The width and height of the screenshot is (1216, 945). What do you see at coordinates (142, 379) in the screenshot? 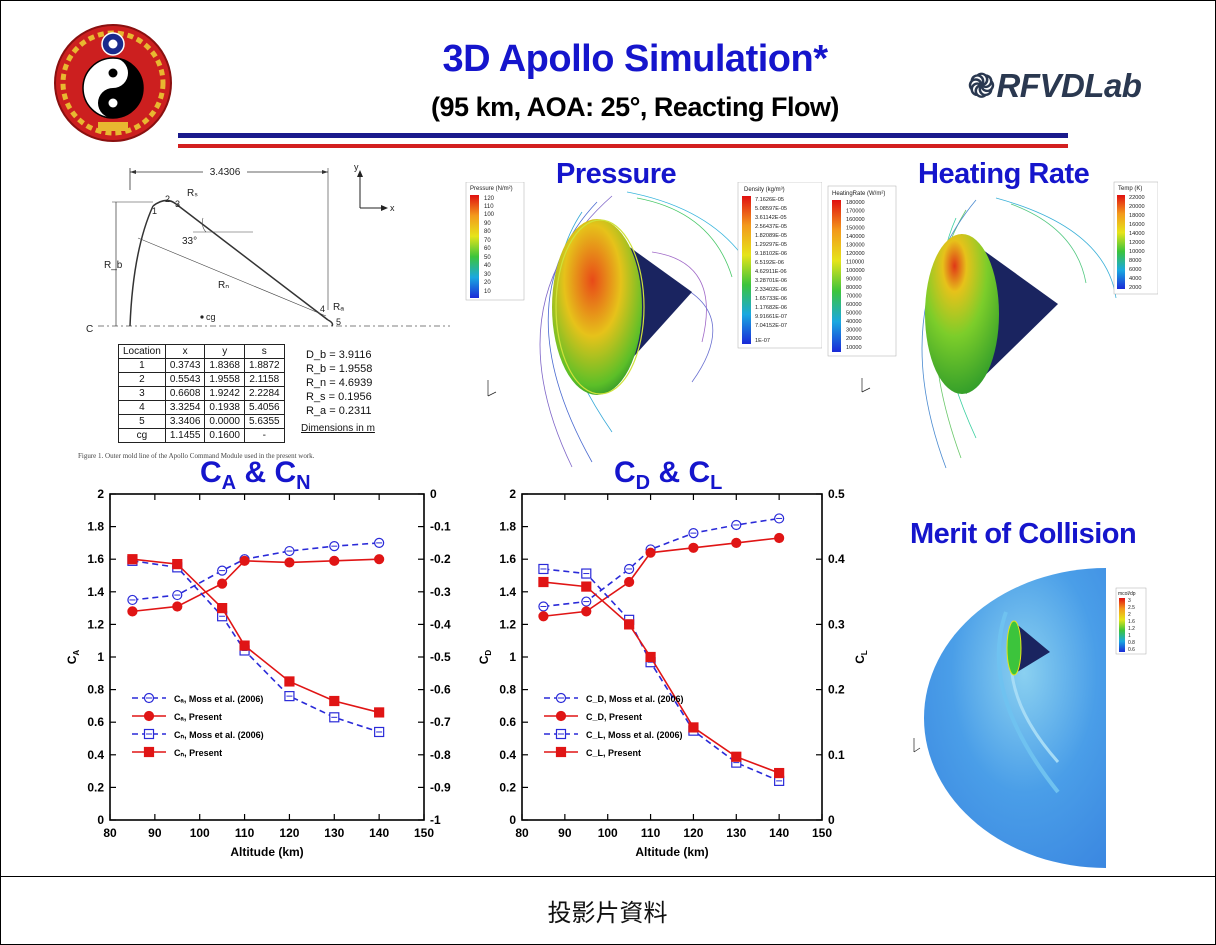
I see `table-cell: 2` at bounding box center [142, 379].